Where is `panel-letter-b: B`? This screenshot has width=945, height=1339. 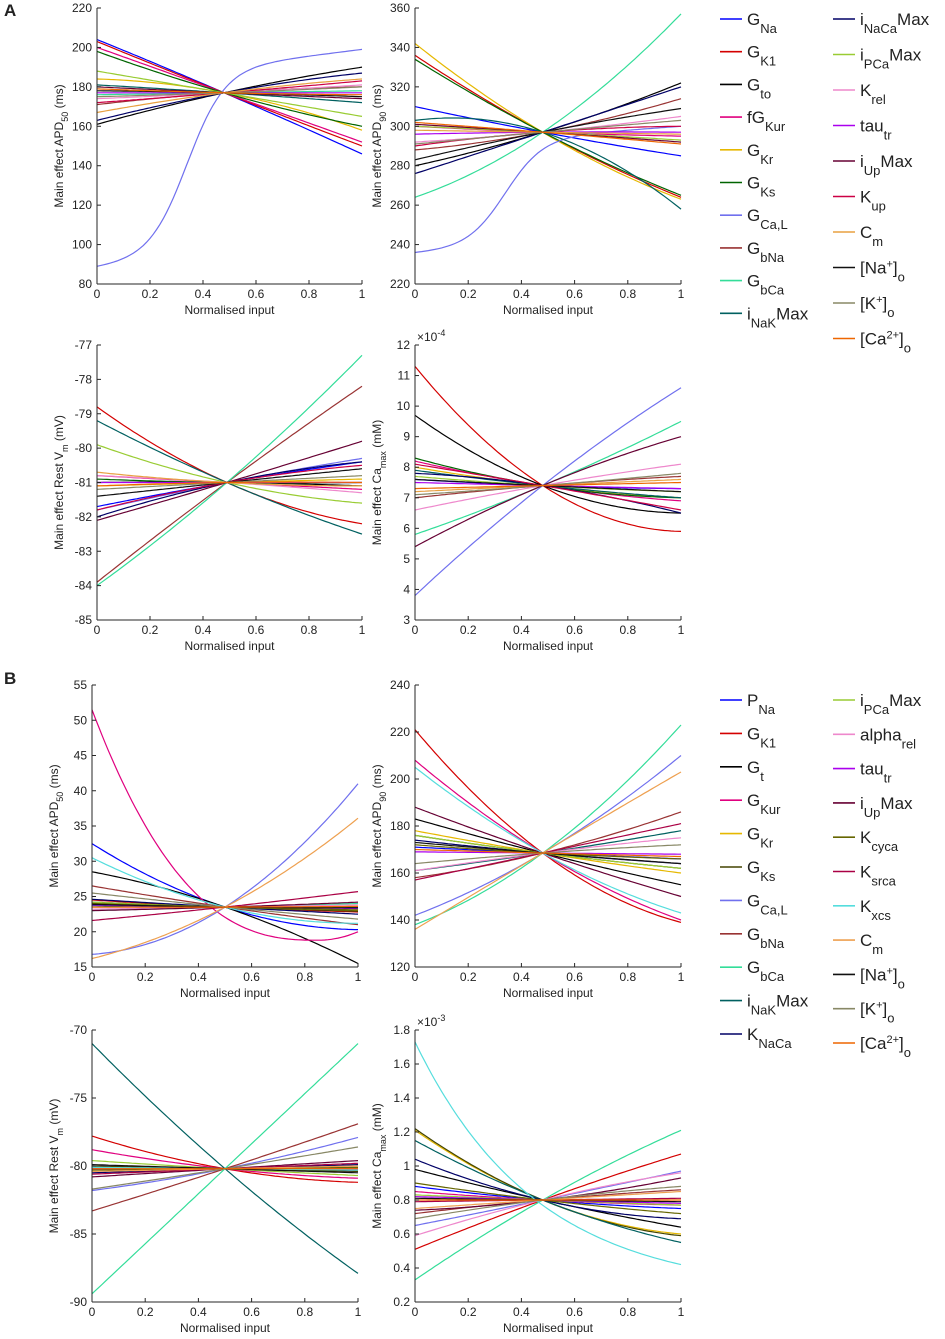
panel-letter-b: B is located at coordinates (10, 678).